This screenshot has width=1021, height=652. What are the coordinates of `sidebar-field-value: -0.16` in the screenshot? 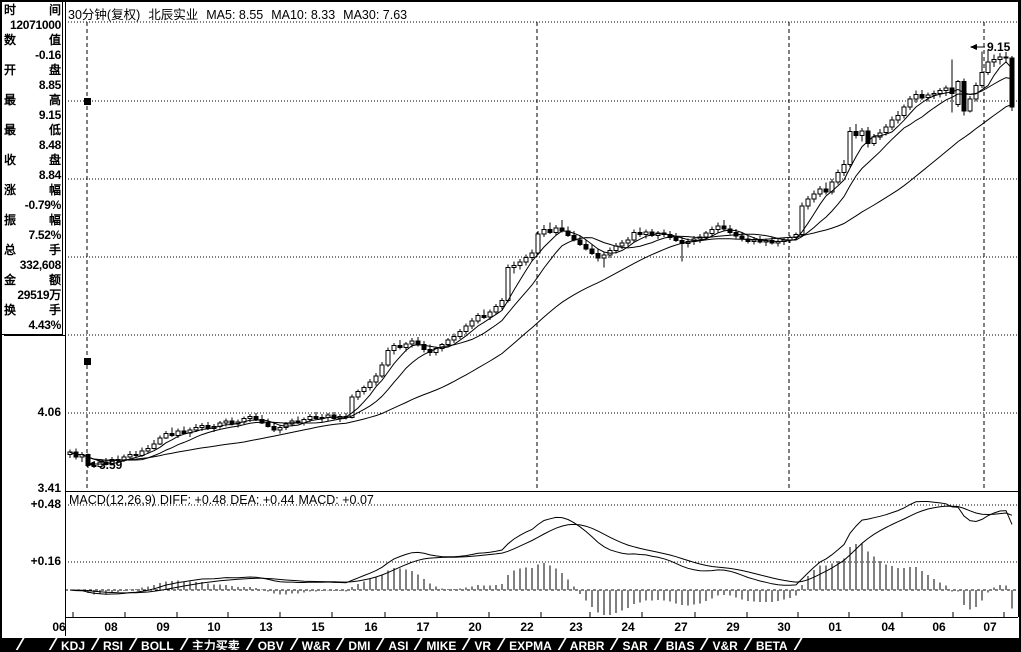 It's located at (48, 55).